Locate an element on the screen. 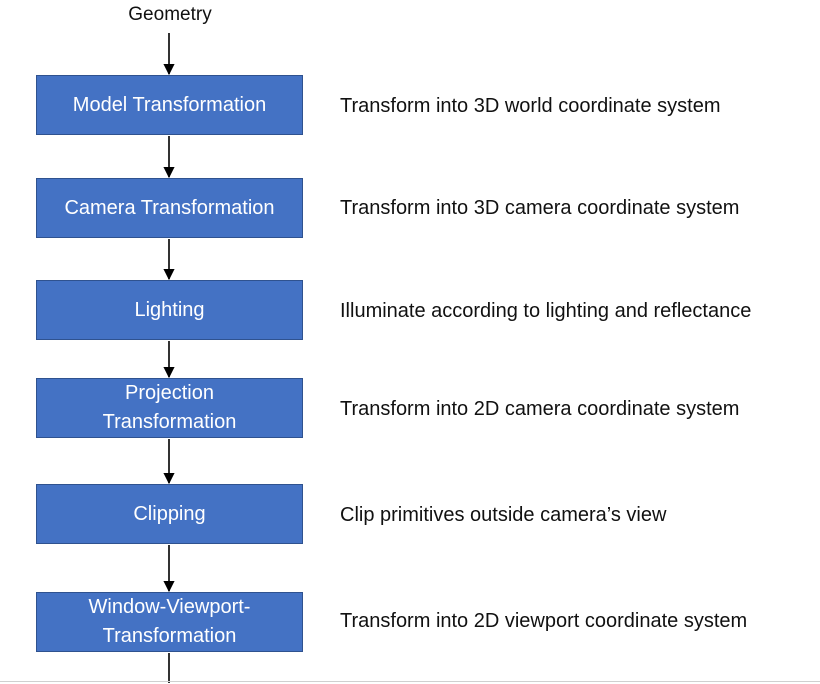 The width and height of the screenshot is (820, 684). stage-box-projection-transformation: Projection Transformation is located at coordinates (169, 408).